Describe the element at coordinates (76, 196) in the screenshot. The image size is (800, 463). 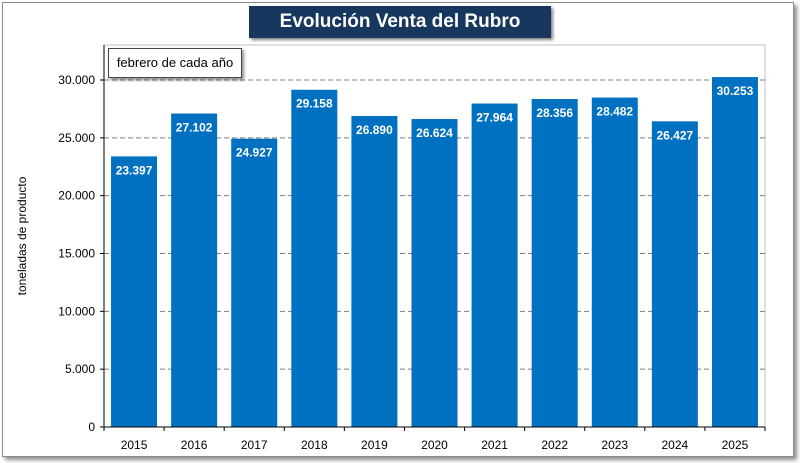
I see `y-tick-label: 20.000` at that location.